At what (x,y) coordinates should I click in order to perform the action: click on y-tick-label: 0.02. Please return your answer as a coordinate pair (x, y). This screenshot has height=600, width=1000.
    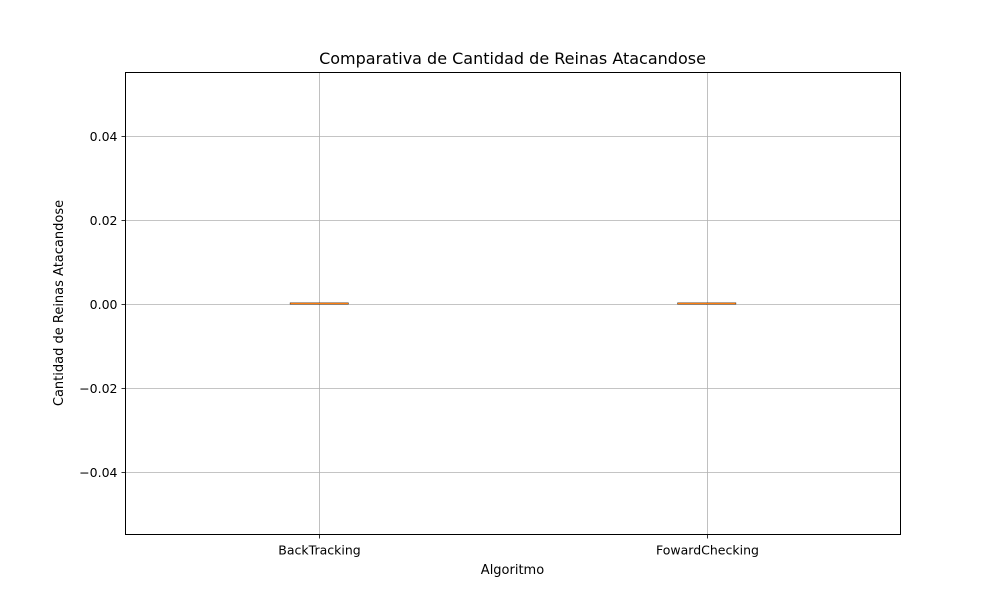
    Looking at the image, I should click on (104, 220).